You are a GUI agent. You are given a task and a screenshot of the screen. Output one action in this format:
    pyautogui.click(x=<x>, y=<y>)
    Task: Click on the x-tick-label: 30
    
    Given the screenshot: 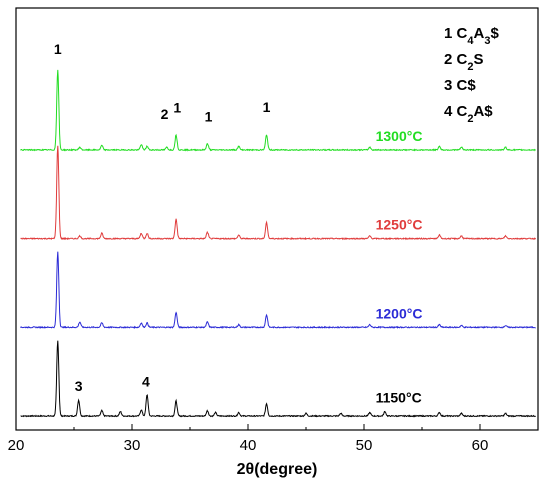 What is the action you would take?
    pyautogui.click(x=132, y=445)
    